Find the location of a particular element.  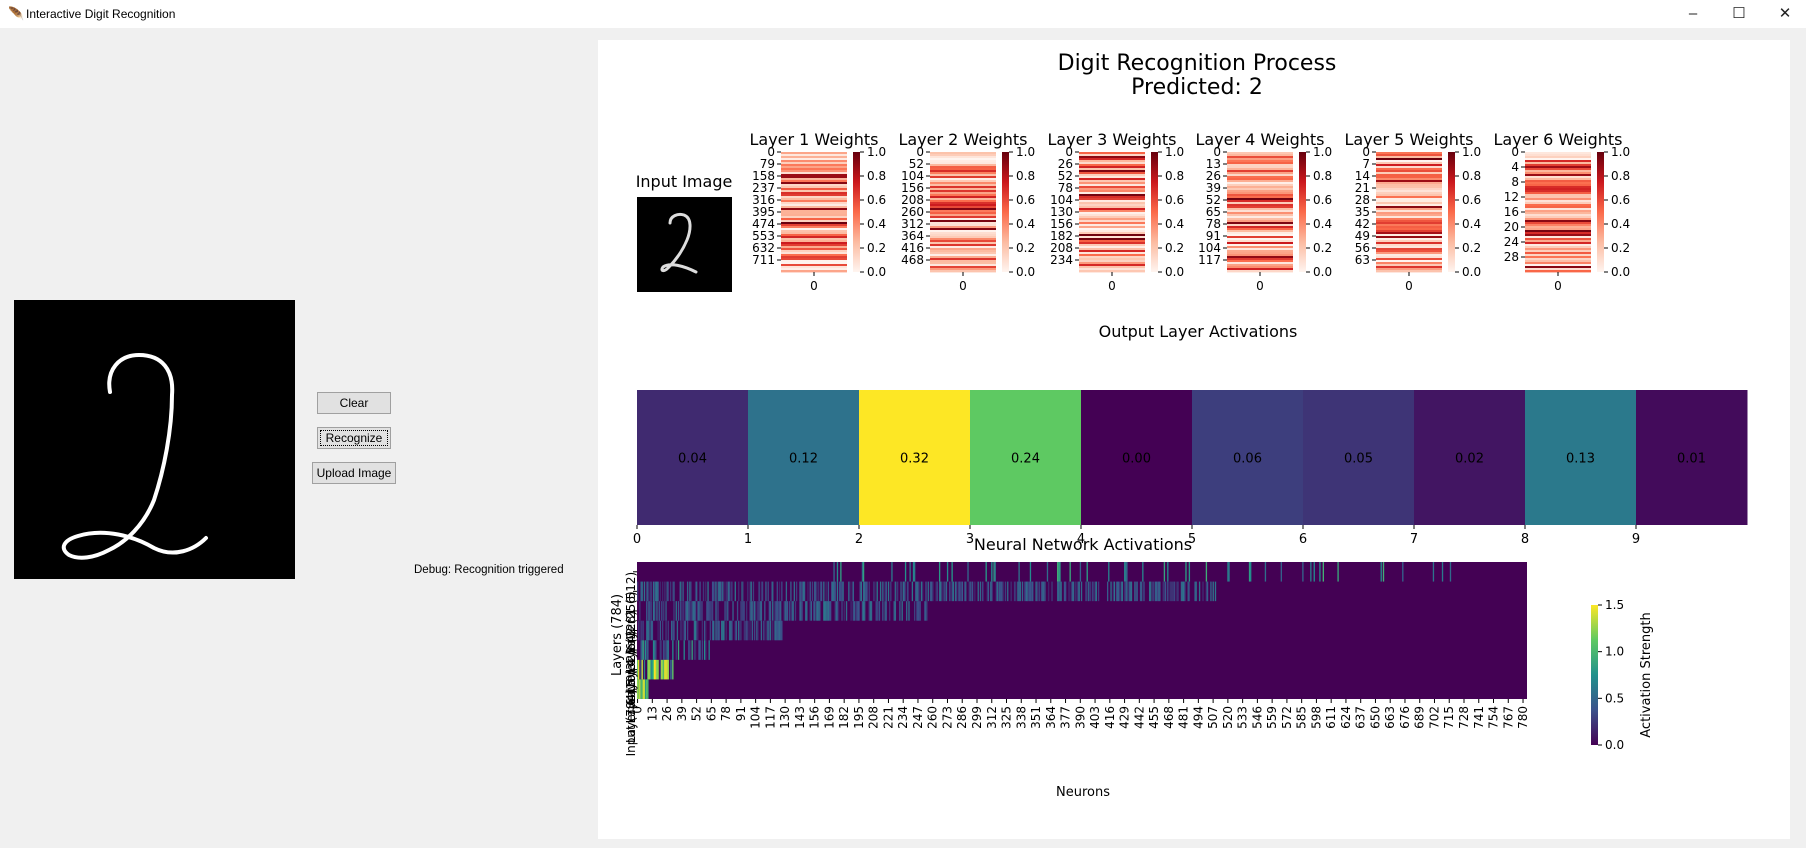

ytick-label: 78 is located at coordinates (1065, 188).